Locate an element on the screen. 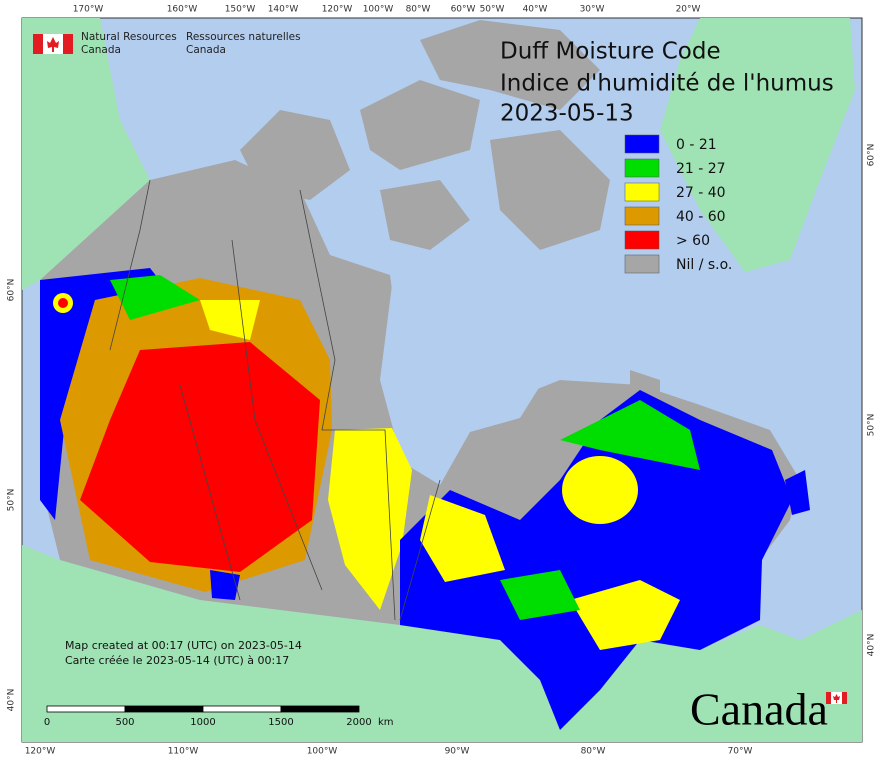 This screenshot has height=760, width=880. scale-bar is located at coordinates (203, 709).